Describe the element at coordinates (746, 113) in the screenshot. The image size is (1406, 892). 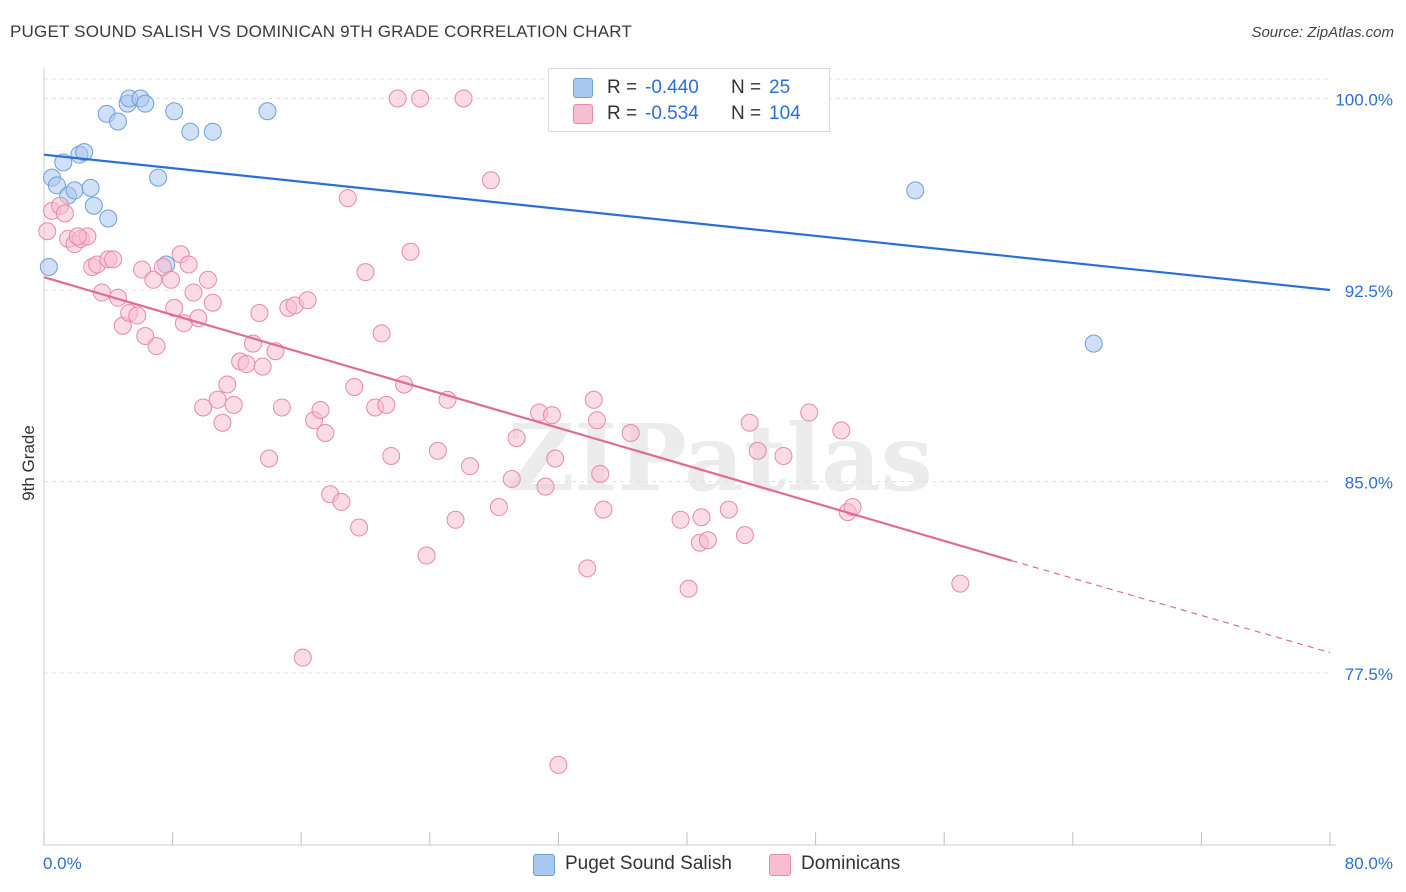
I see `legend-n-label: N =` at that location.